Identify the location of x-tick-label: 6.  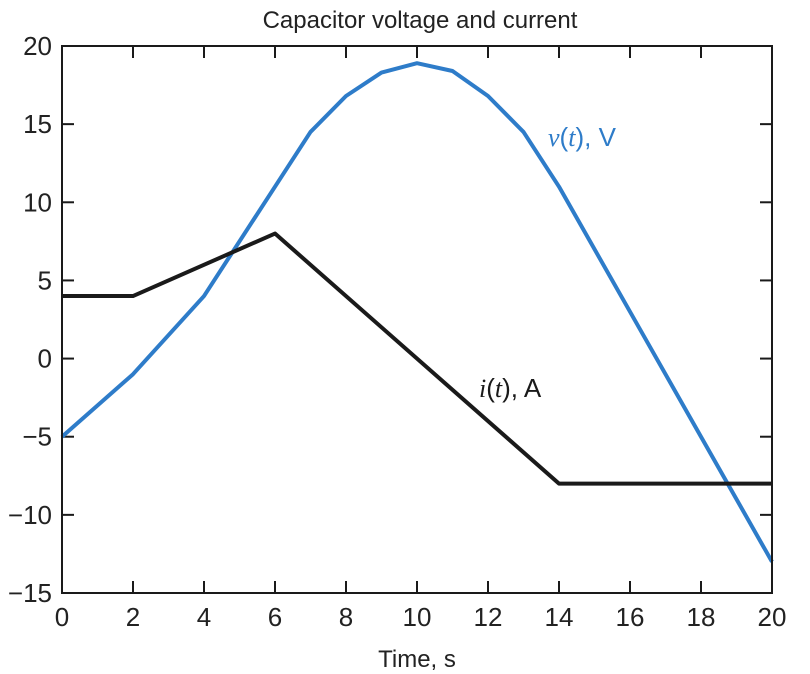
(275, 617).